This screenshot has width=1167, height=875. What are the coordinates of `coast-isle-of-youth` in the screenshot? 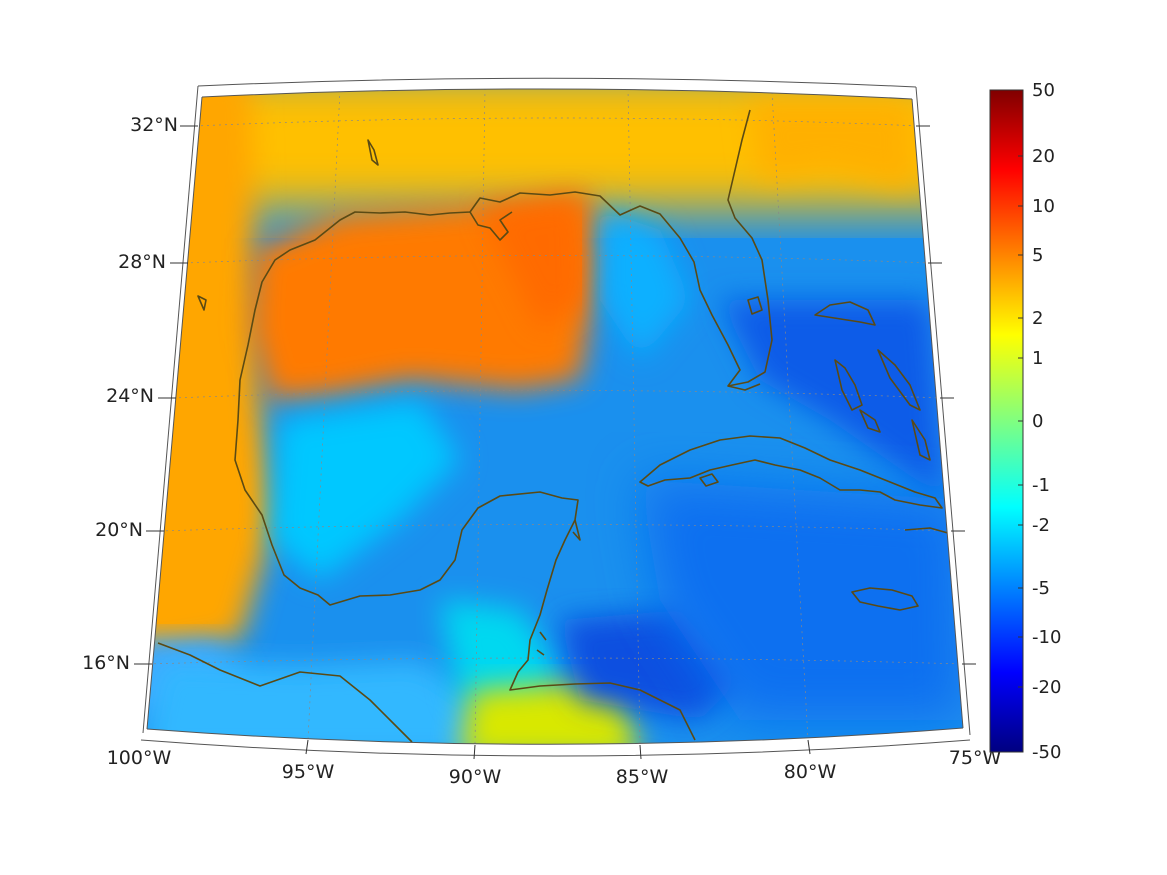 It's located at (709, 480).